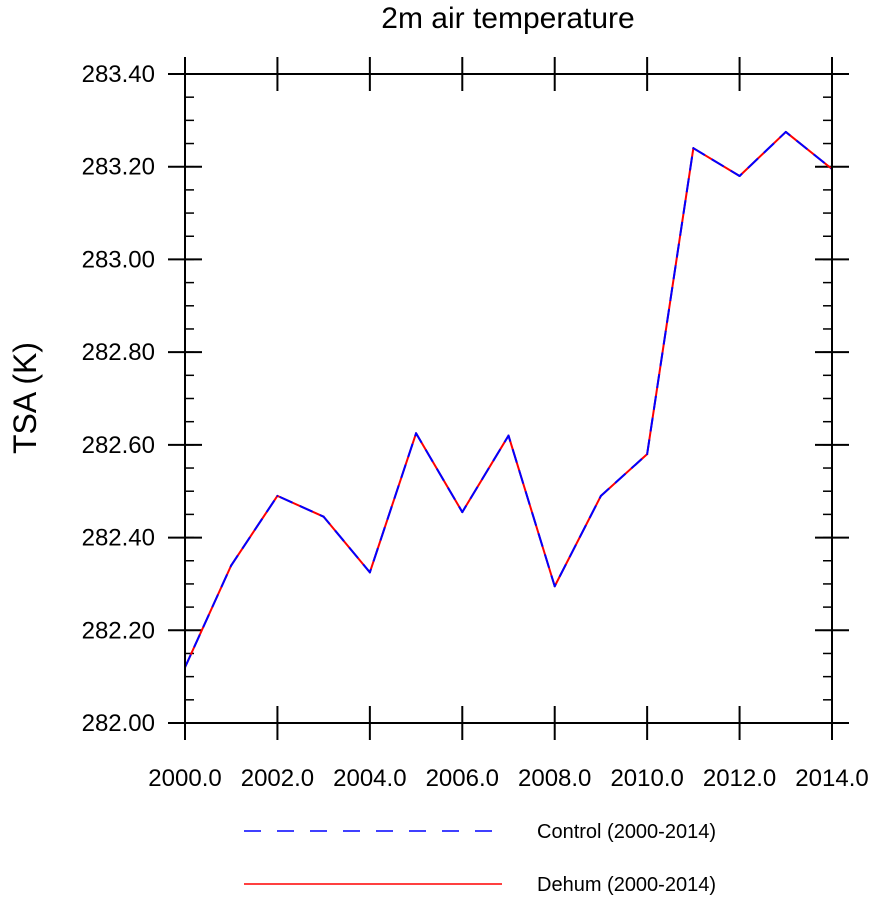  I want to click on y-tick-label: 283.00, so click(118, 259).